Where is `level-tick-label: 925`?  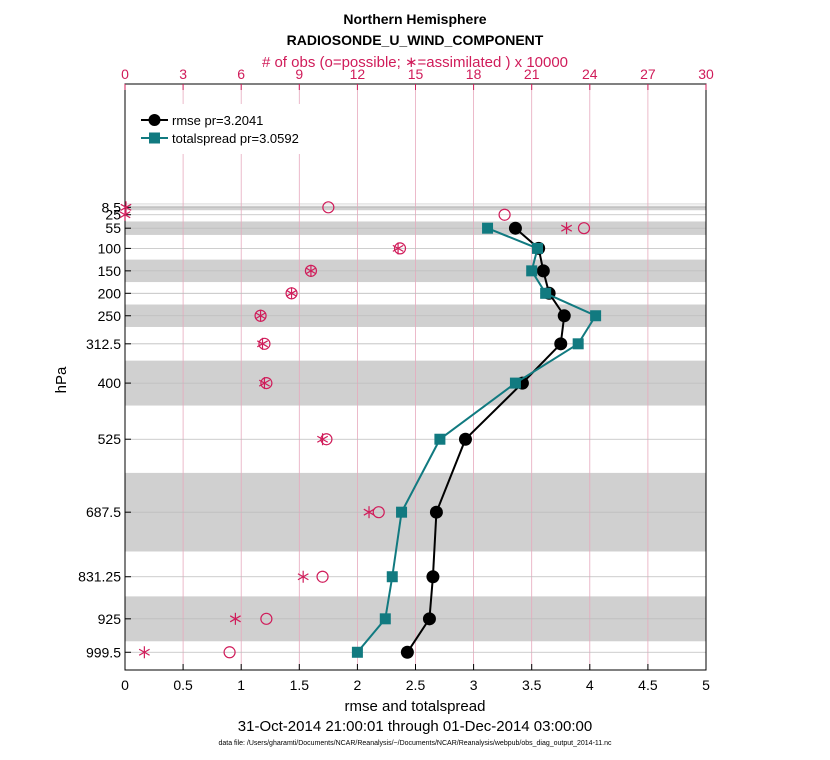
level-tick-label: 925 is located at coordinates (110, 619).